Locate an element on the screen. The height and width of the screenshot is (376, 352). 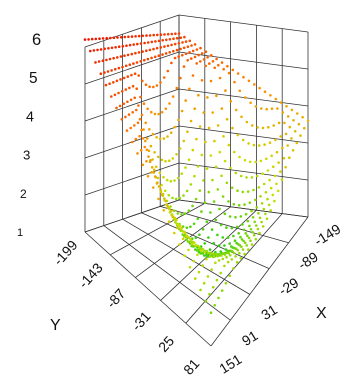
x-tick-label: -29 is located at coordinates (289, 286).